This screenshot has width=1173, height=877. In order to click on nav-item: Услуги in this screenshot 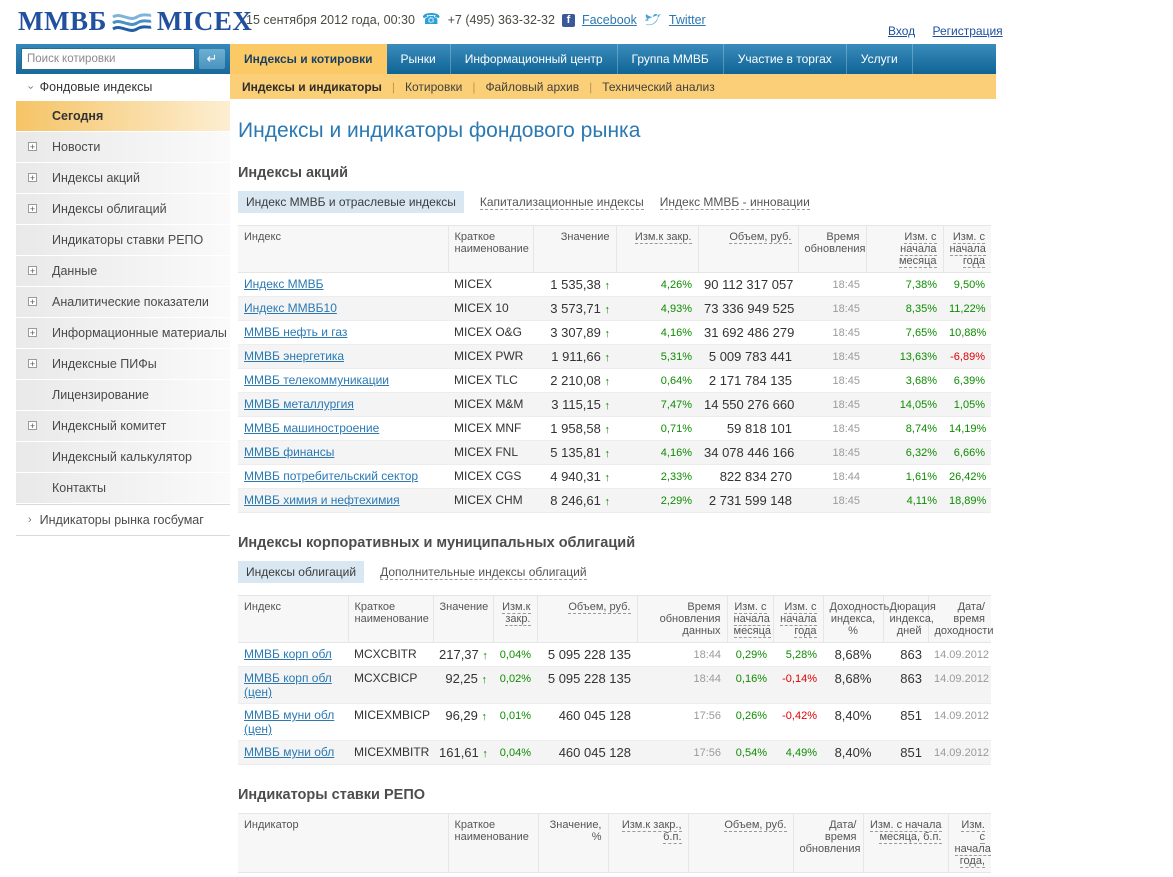, I will do `click(880, 59)`.